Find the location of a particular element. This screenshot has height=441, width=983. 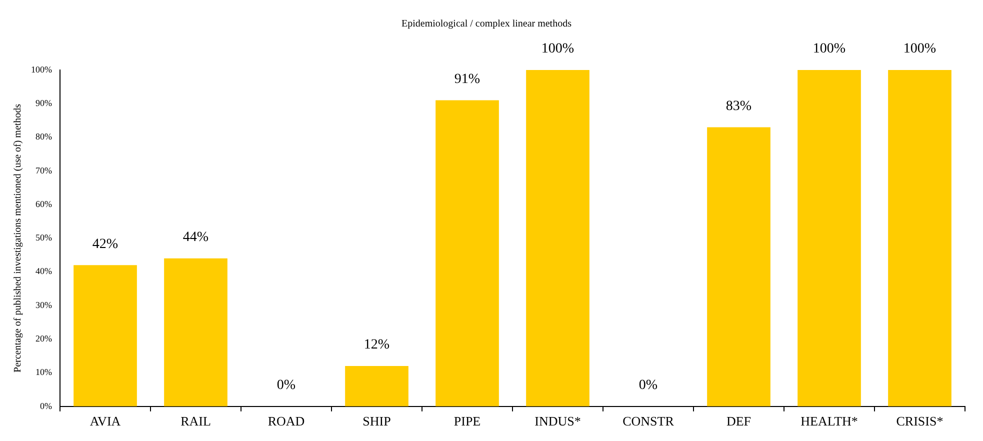

y-tick-label: 60% is located at coordinates (43, 203).